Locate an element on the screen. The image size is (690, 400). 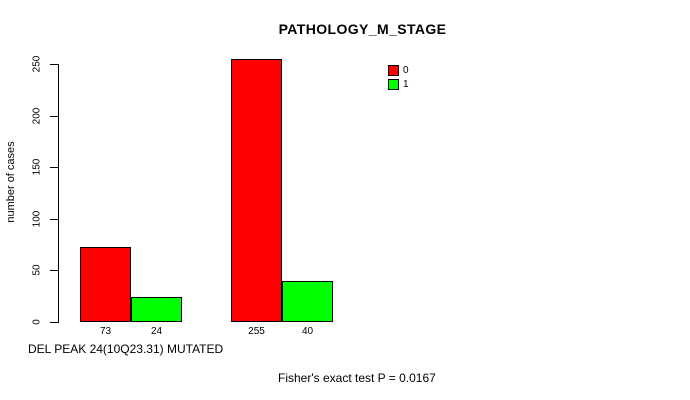
y-tick-label: 50 is located at coordinates (37, 270).